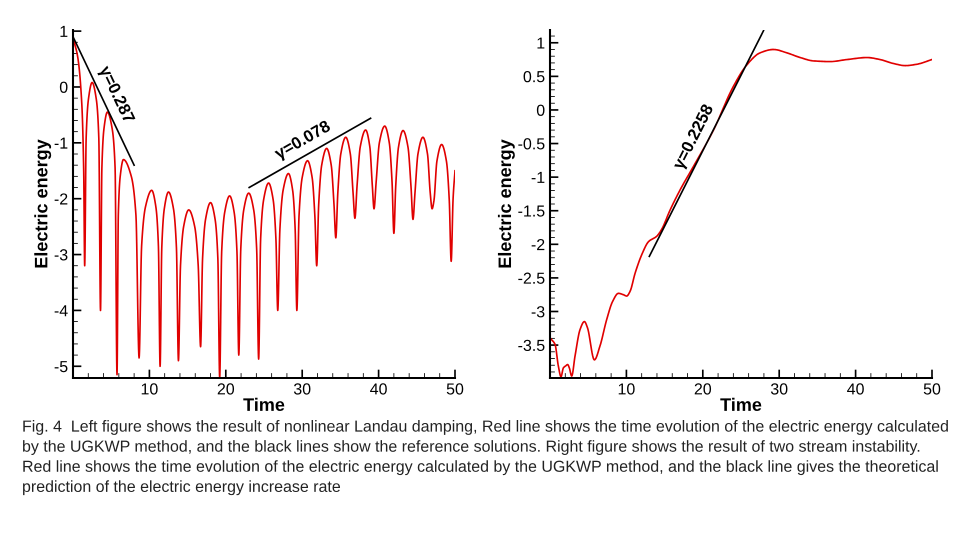 Image resolution: width=954 pixels, height=555 pixels. What do you see at coordinates (531, 211) in the screenshot?
I see `y-tick-label: -1.5` at bounding box center [531, 211].